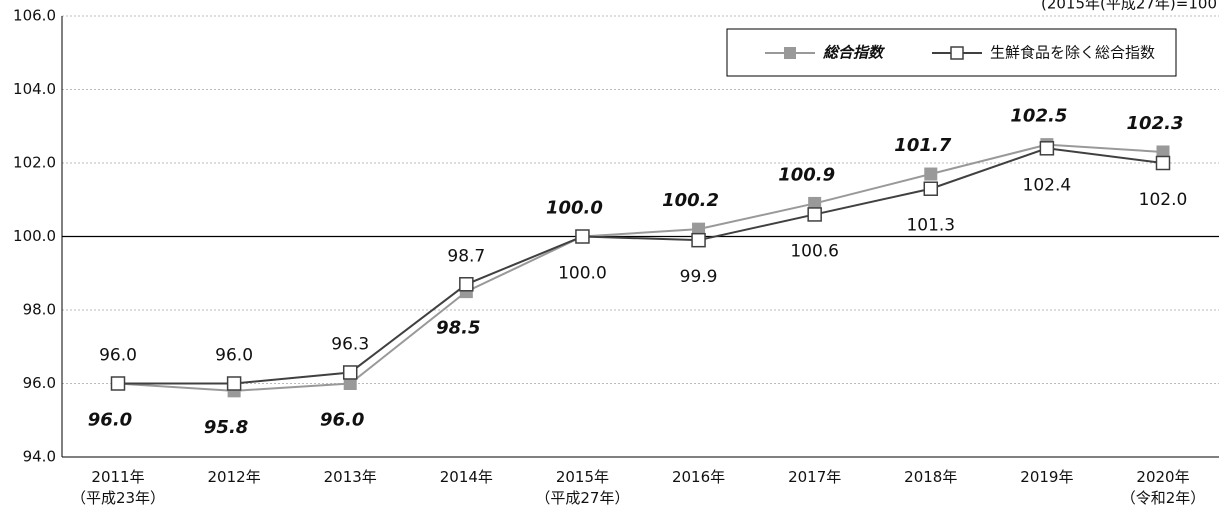 The height and width of the screenshot is (509, 1219). What do you see at coordinates (1162, 477) in the screenshot?
I see `x-tick-label-line: 2020年` at bounding box center [1162, 477].